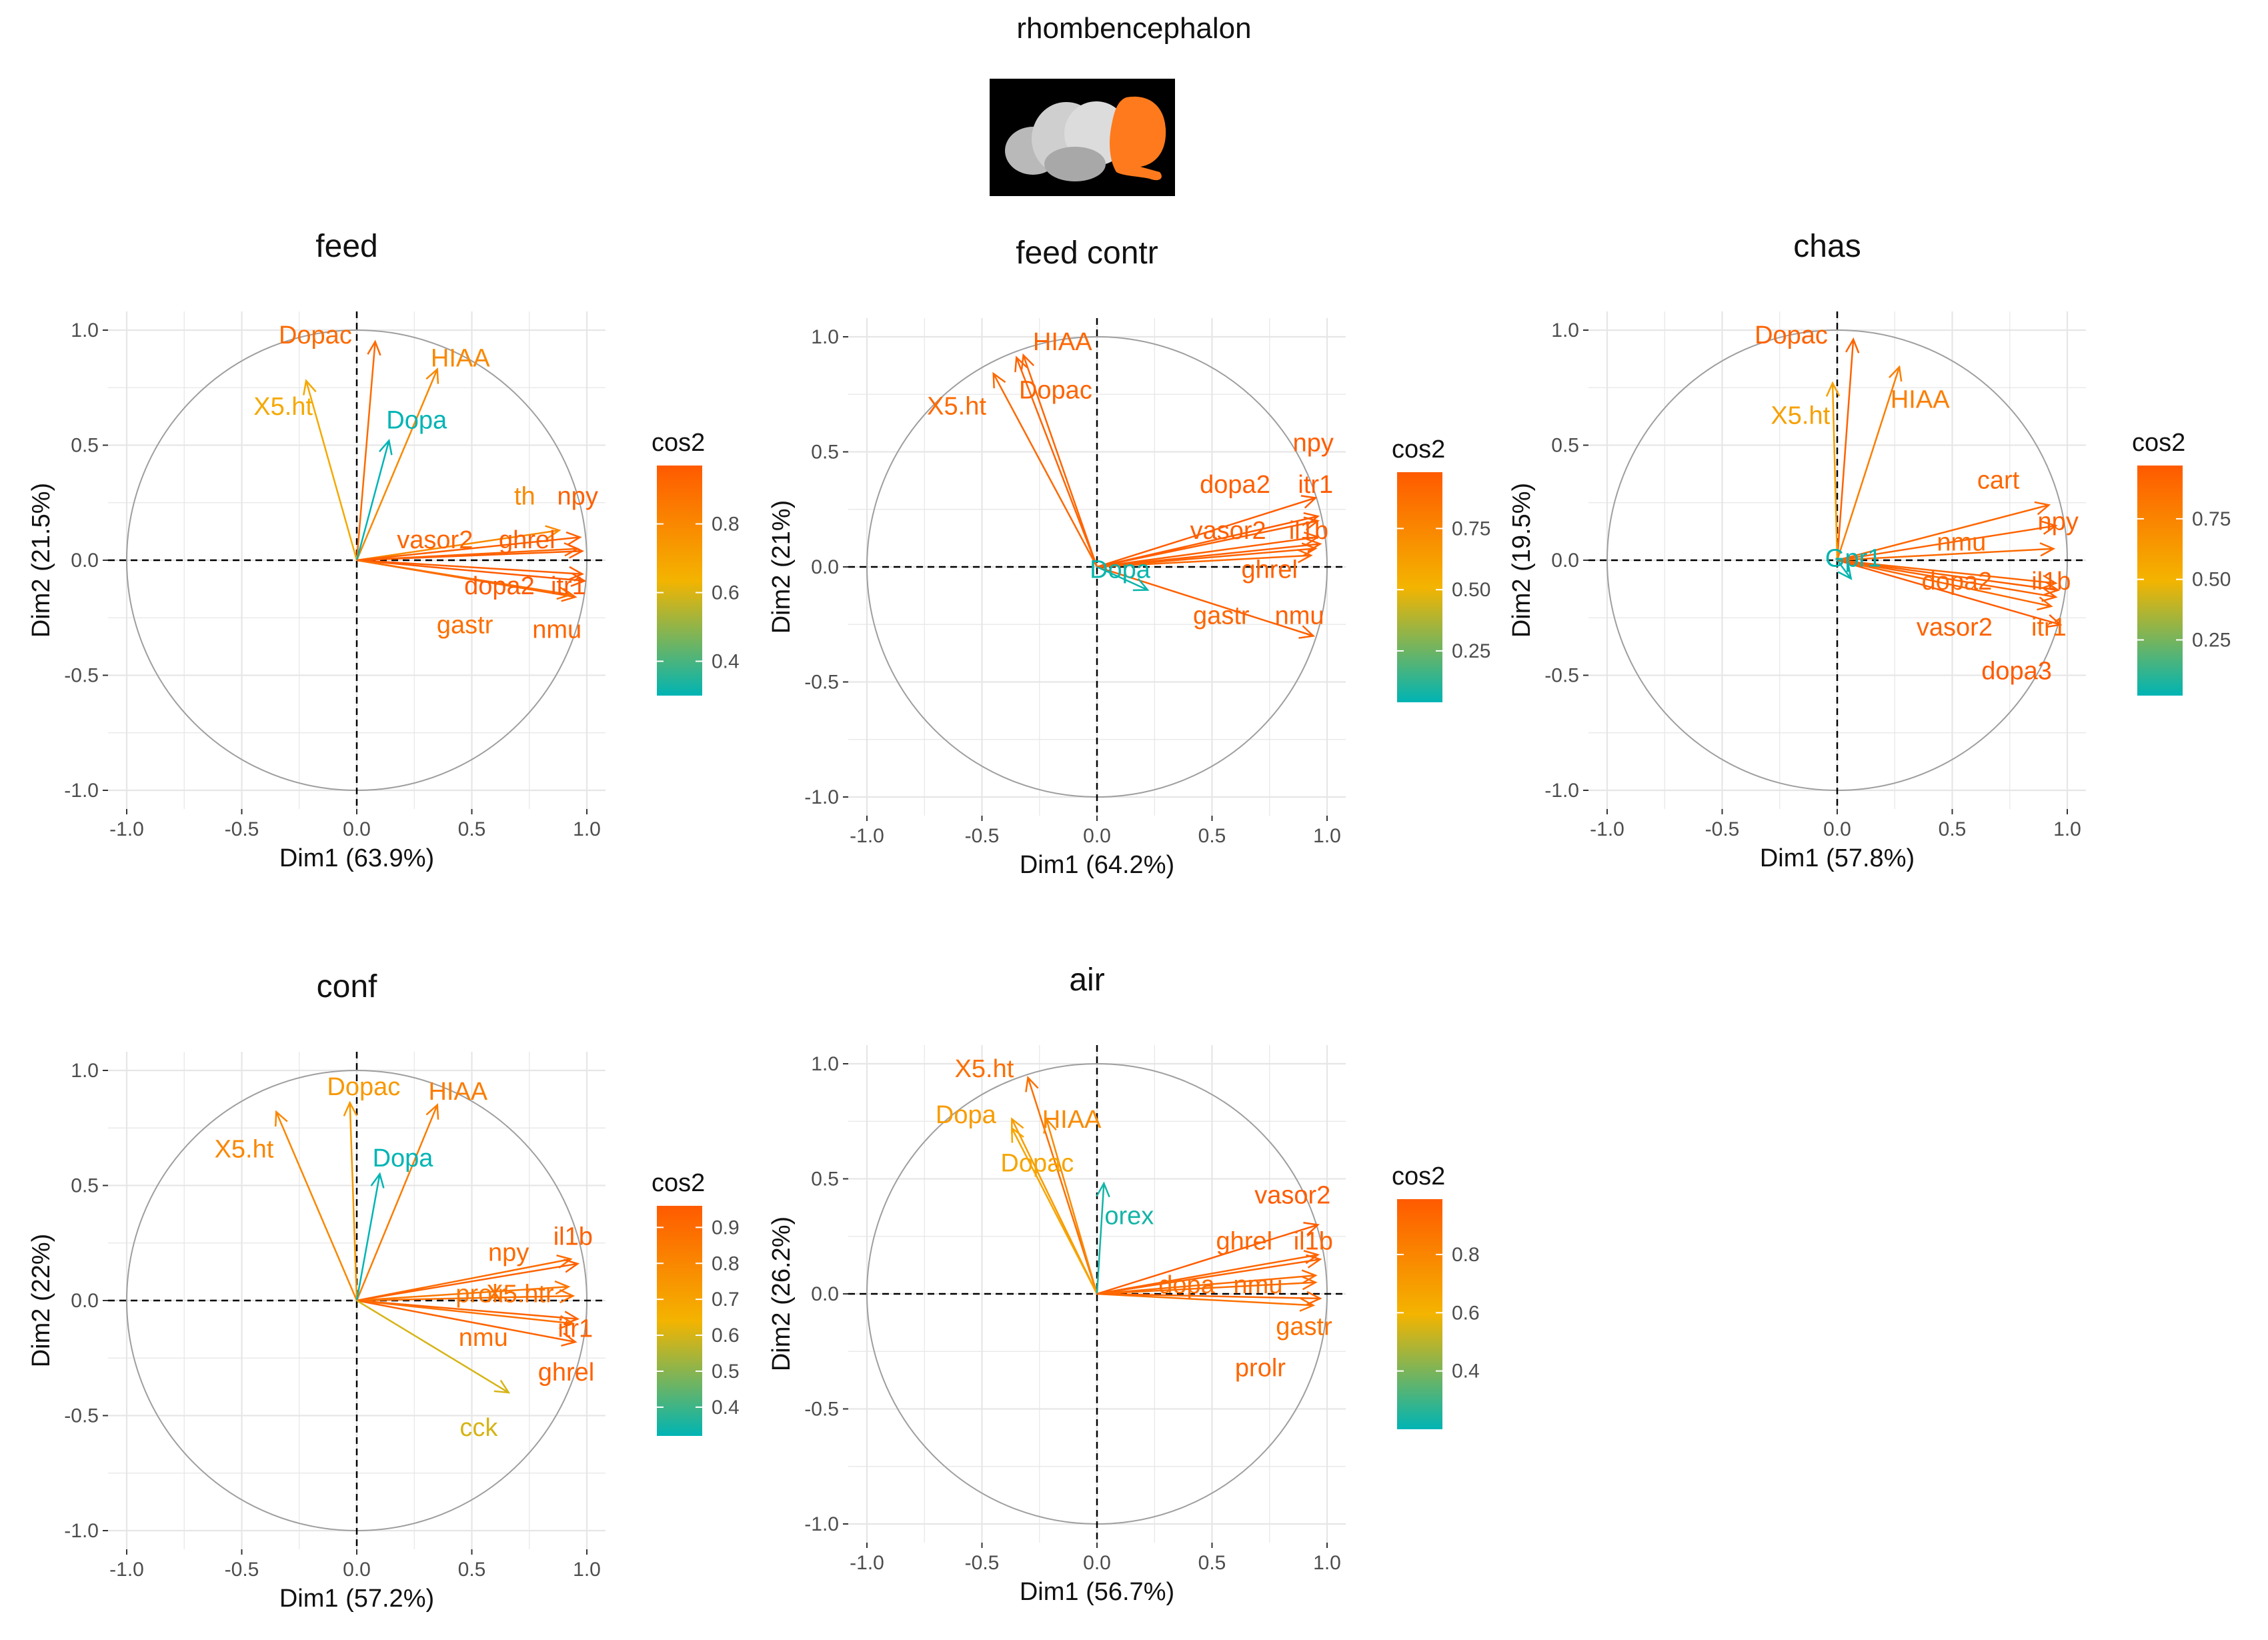  Describe the element at coordinates (480, 1295) in the screenshot. I see `variable-label: prolr` at that location.